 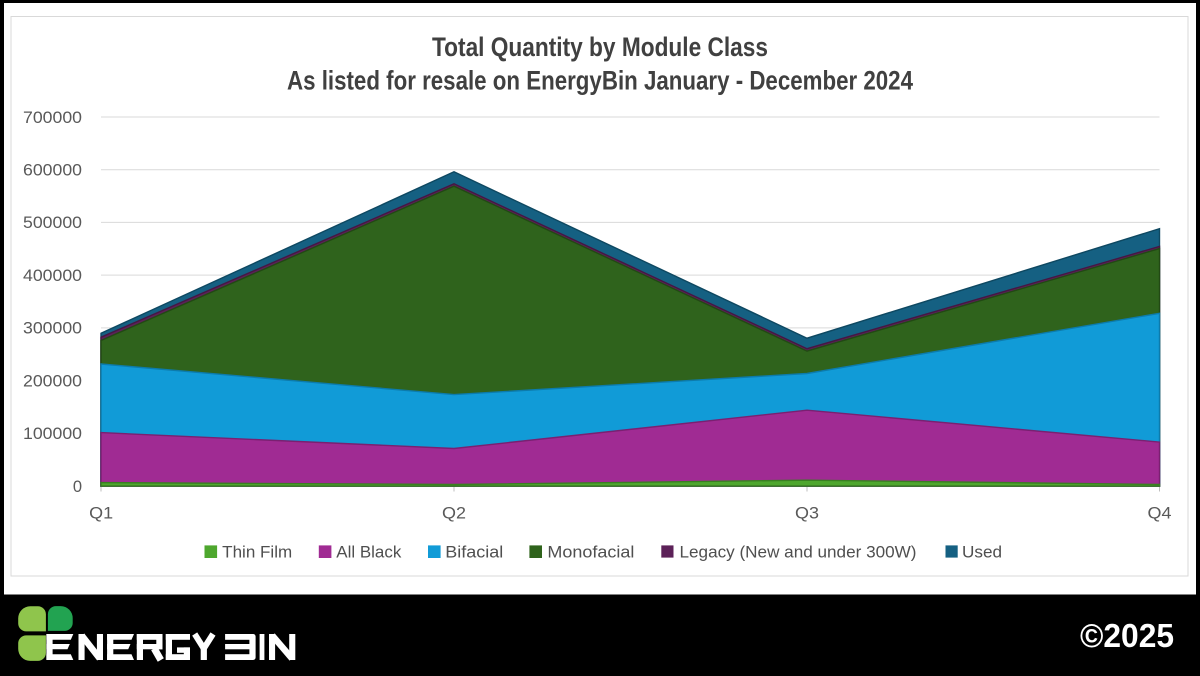 I want to click on svg-text: Thin Film, so click(x=257, y=552).